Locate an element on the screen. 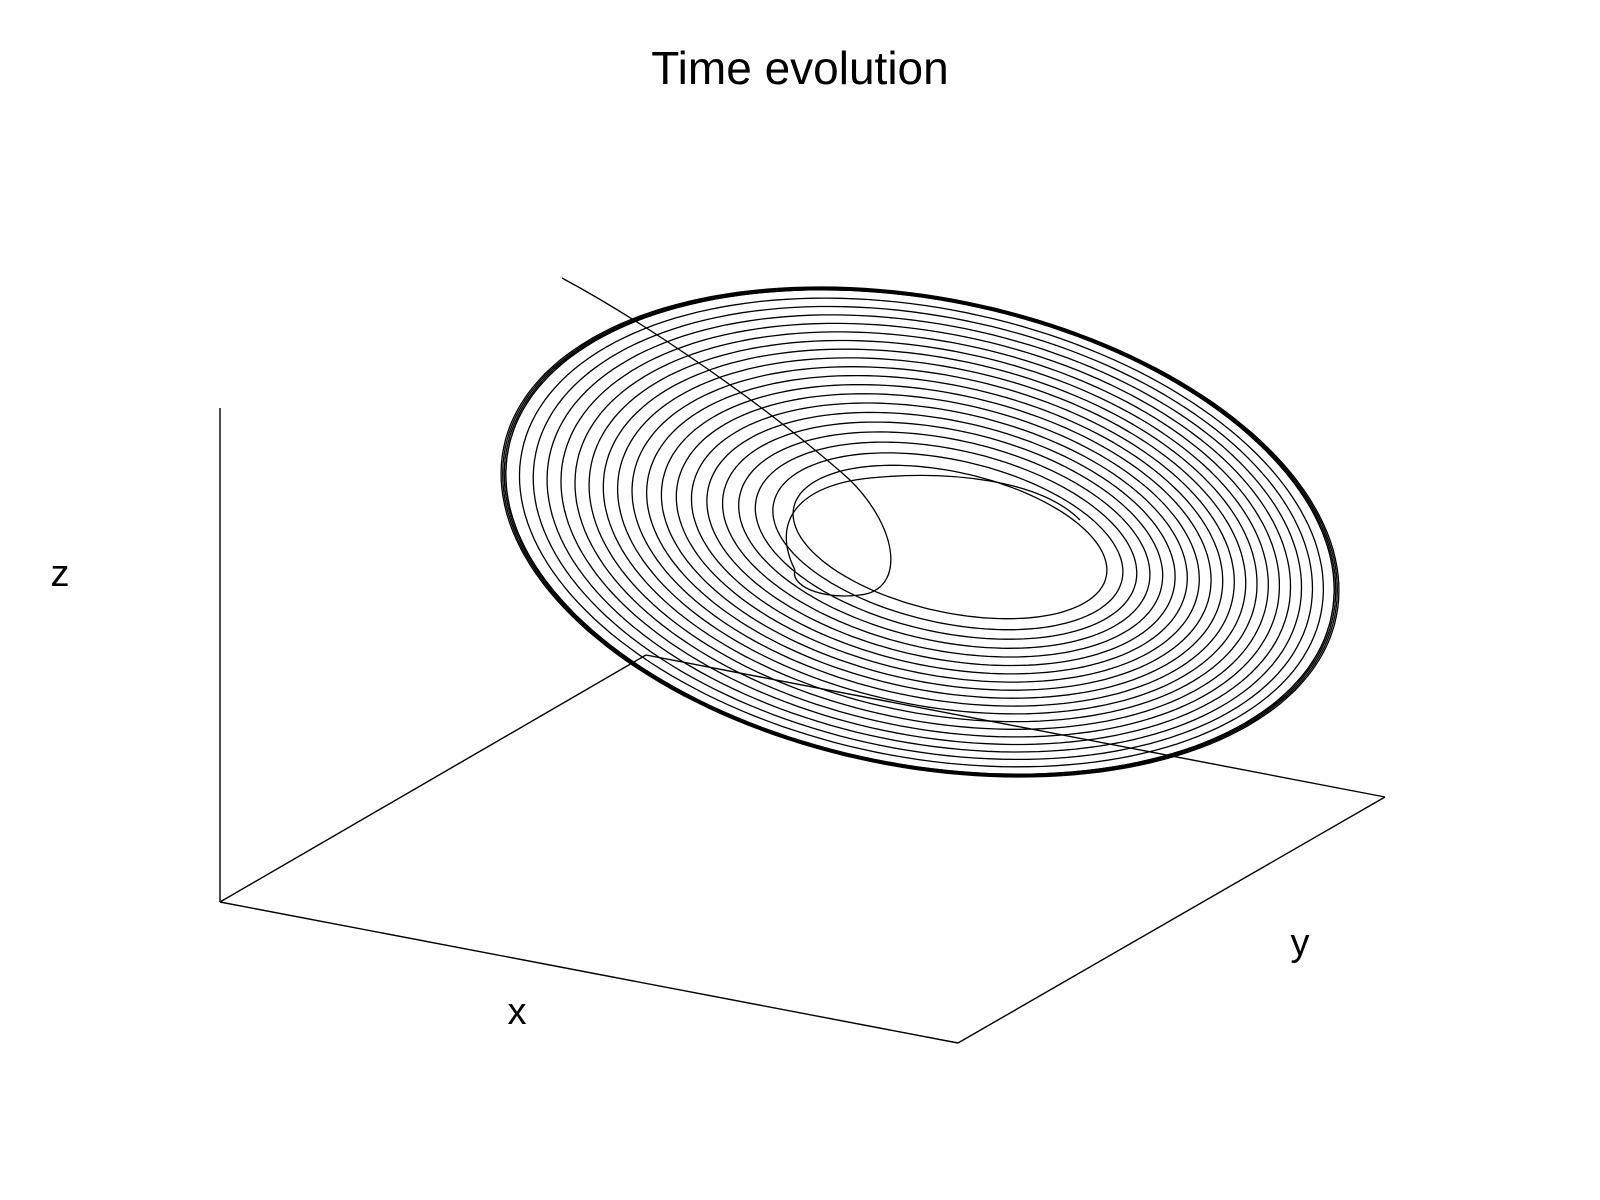 The width and height of the screenshot is (1600, 1200). x-axis-line is located at coordinates (589, 972).